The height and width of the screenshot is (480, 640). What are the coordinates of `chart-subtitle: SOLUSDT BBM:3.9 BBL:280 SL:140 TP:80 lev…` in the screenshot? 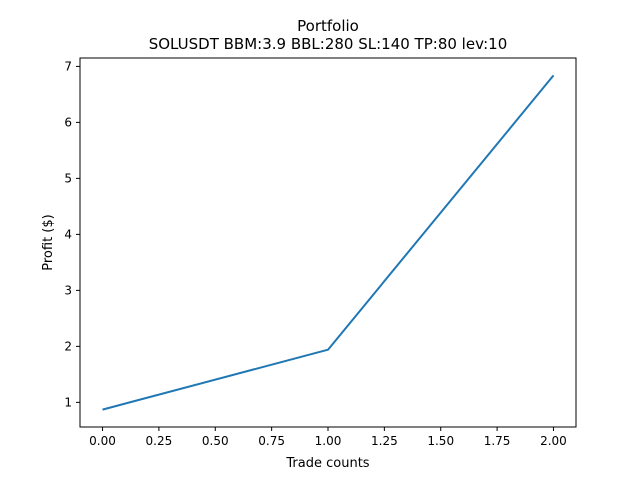 It's located at (328, 44).